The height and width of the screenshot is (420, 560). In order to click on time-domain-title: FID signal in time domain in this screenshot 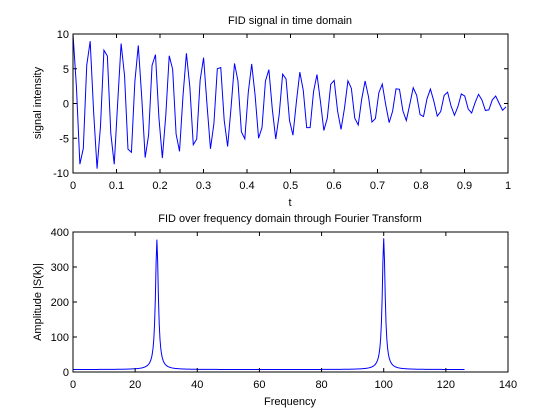, I will do `click(290, 21)`.